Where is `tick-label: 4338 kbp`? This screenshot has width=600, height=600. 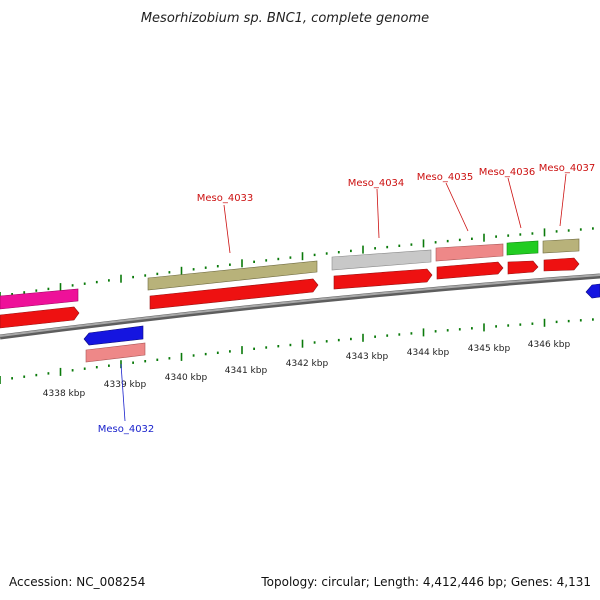
tick-label: 4338 kbp is located at coordinates (64, 394).